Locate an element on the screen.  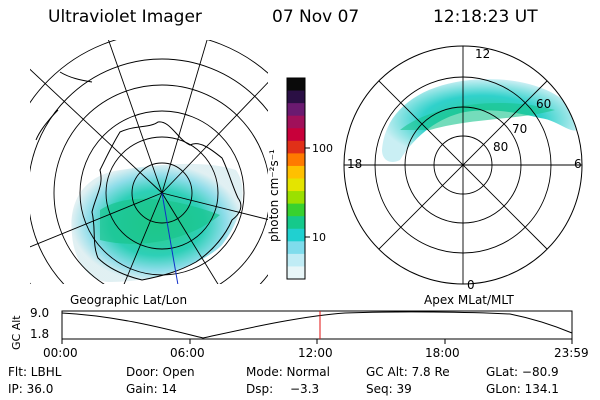
mlat-label-70: 70 is located at coordinates (519, 129).